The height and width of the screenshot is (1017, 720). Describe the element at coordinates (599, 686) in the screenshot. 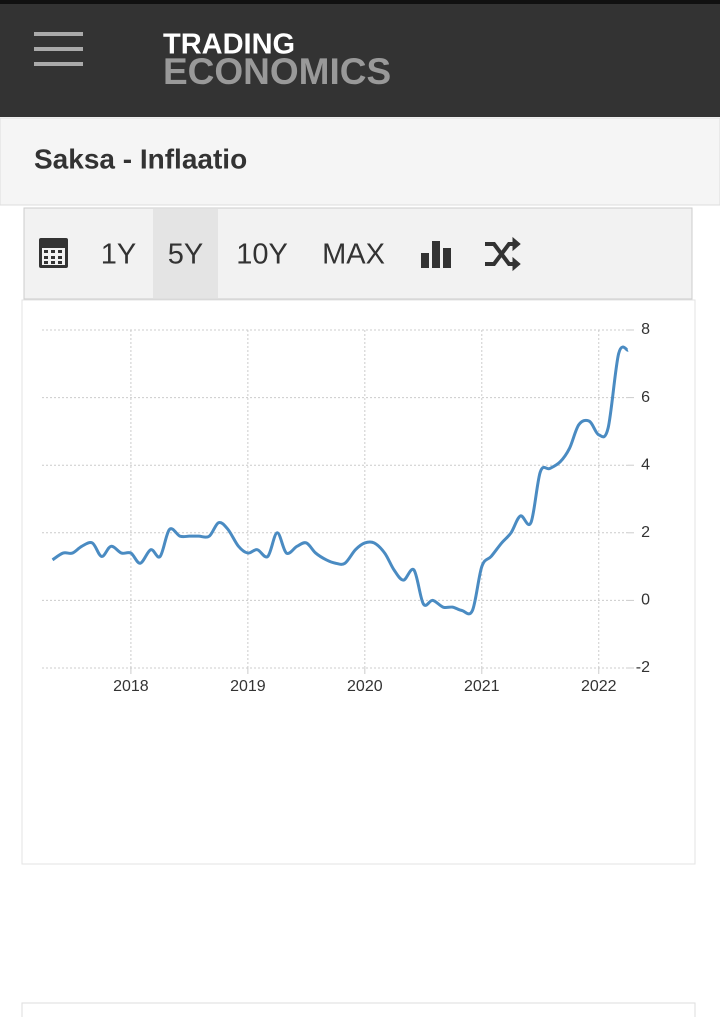

I see `x-tick-label: 2022` at that location.